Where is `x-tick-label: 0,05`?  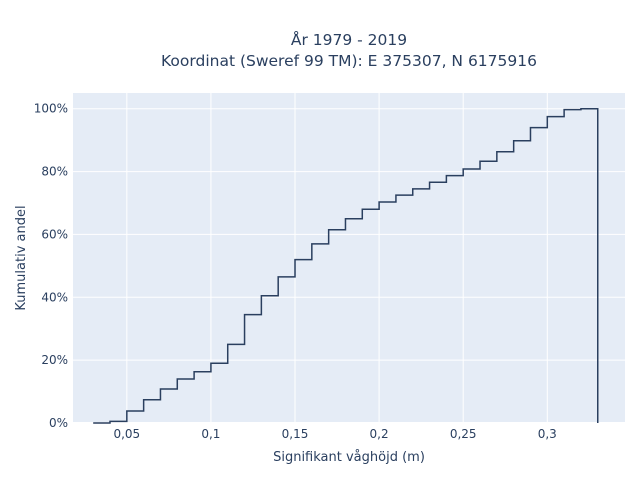 x-tick-label: 0,05 is located at coordinates (126, 434).